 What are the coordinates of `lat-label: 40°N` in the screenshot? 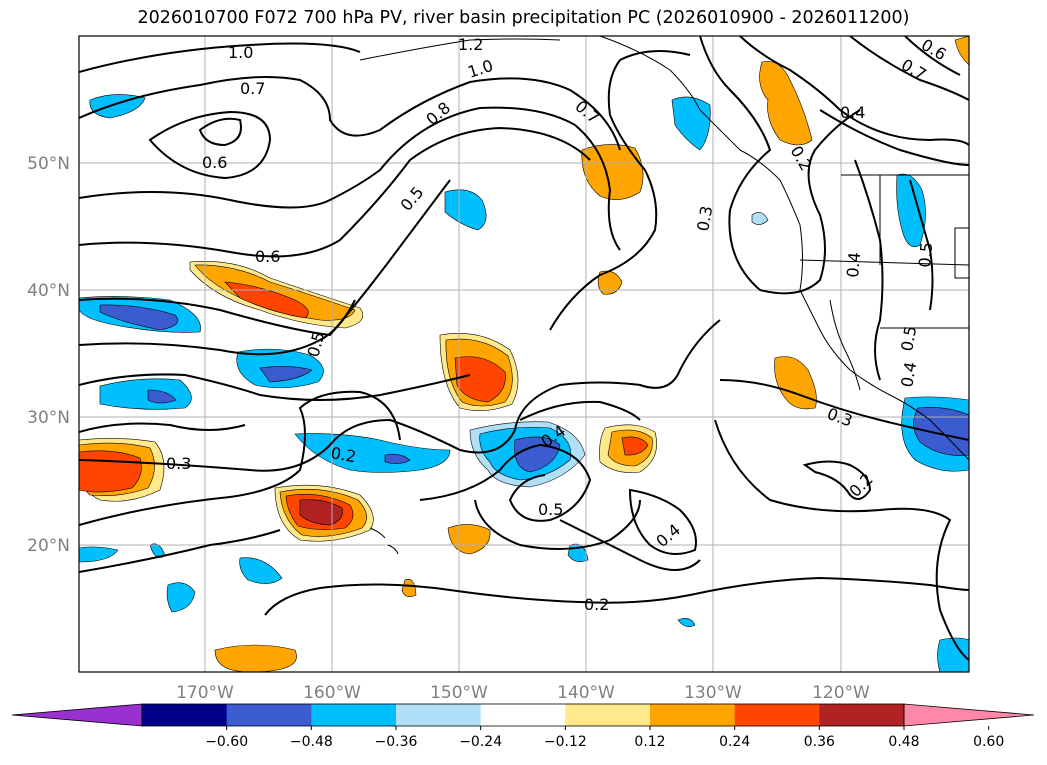 It's located at (48, 291).